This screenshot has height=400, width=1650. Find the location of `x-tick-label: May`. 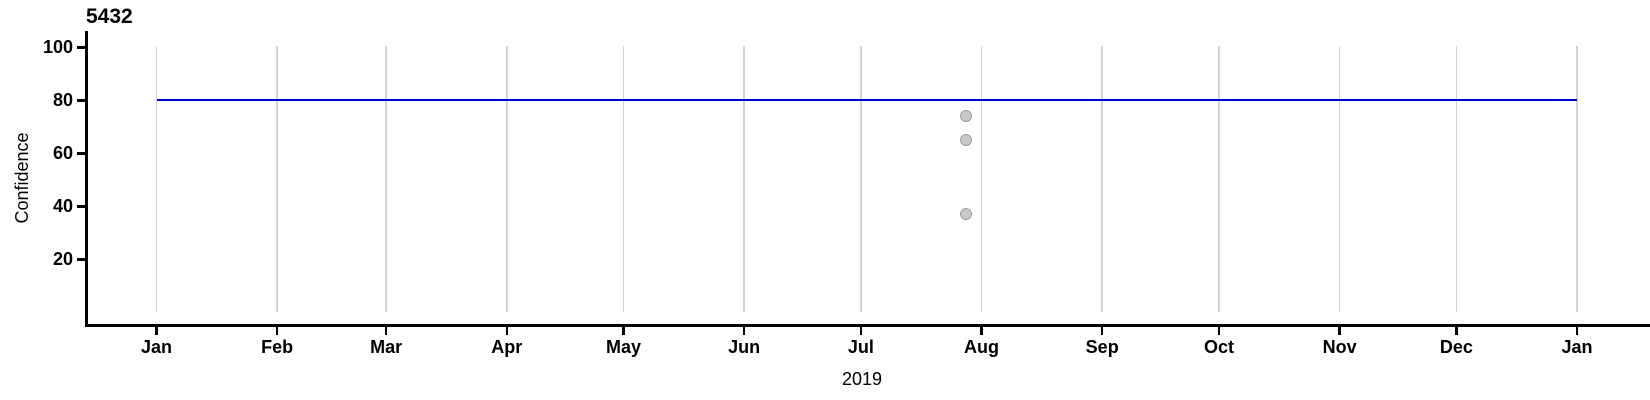

x-tick-label: May is located at coordinates (623, 347).